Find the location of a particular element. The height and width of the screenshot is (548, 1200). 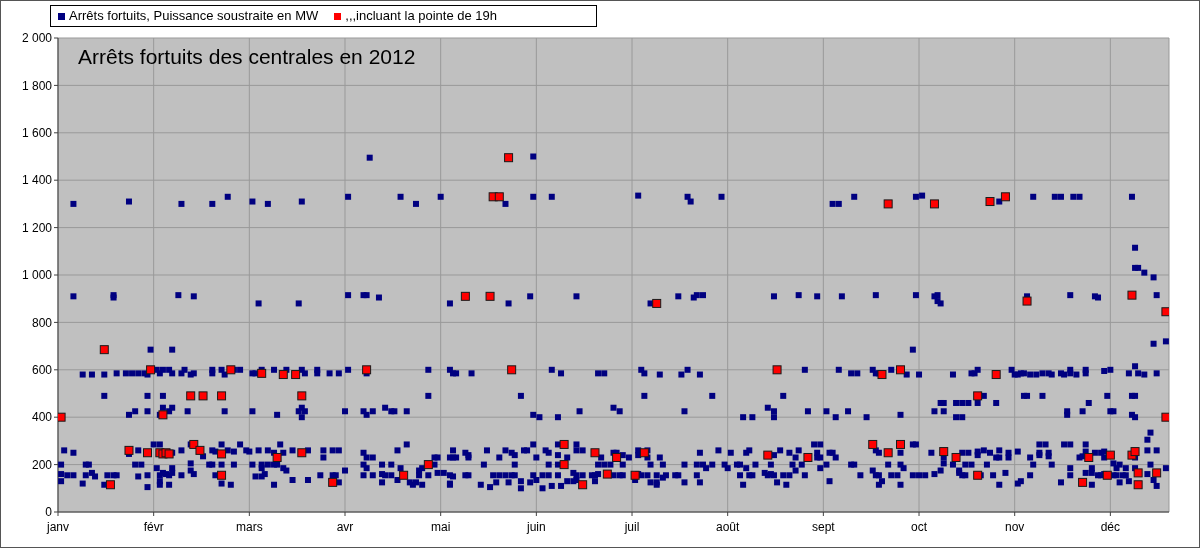

legend-label: ,,,incluant la pointe de 19h is located at coordinates (421, 15).